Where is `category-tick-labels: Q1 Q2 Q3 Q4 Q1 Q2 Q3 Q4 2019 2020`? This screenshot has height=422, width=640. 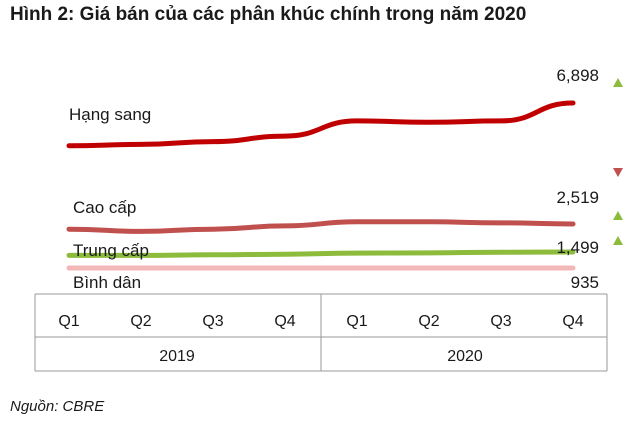 category-tick-labels: Q1 Q2 Q3 Q4 Q1 Q2 Q3 Q4 2019 2020 is located at coordinates (320, 339).